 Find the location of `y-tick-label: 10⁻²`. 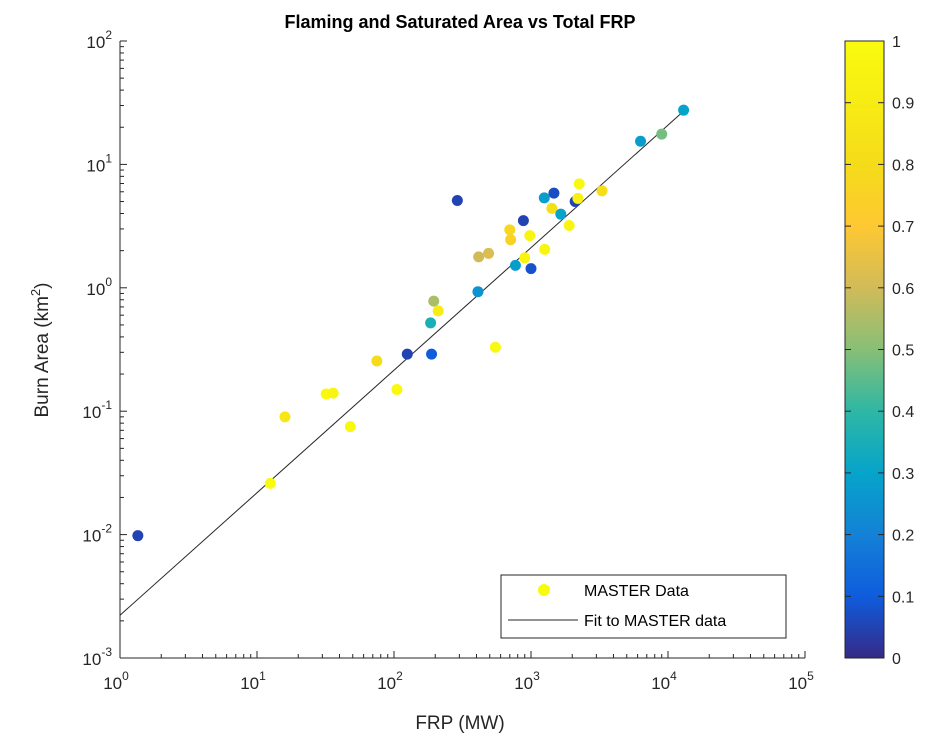

y-tick-label: 10⁻² is located at coordinates (97, 534).